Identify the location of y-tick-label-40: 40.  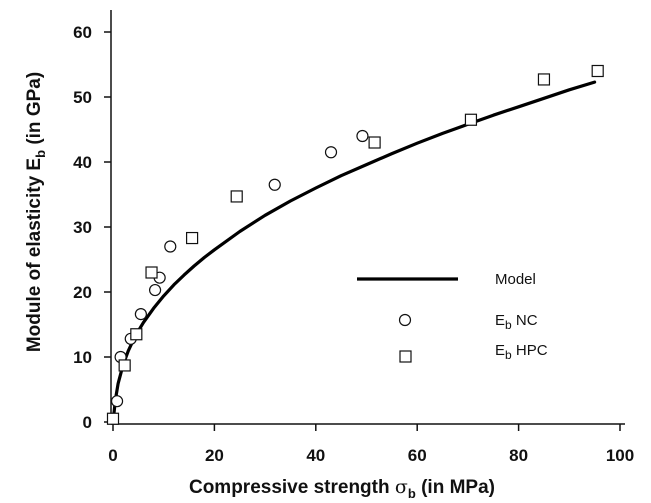
(82, 162).